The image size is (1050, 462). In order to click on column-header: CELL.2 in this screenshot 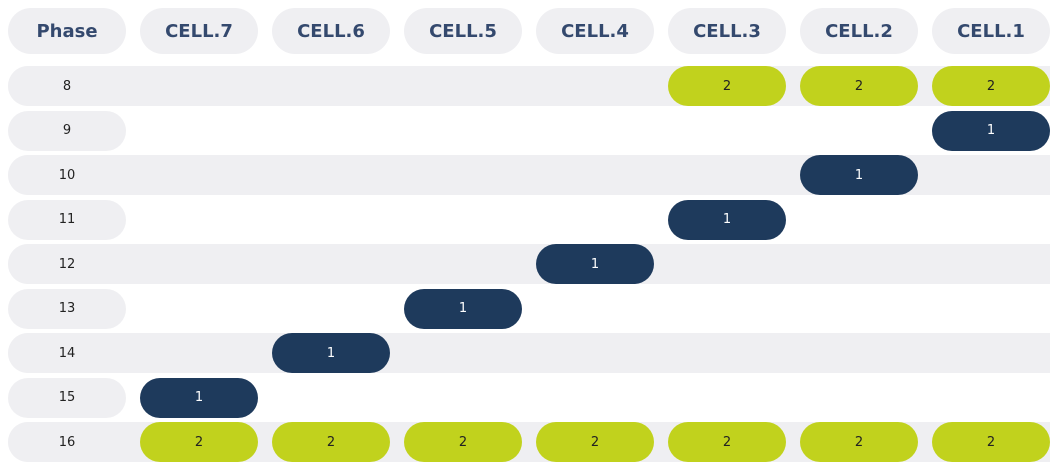, I will do `click(859, 31)`.